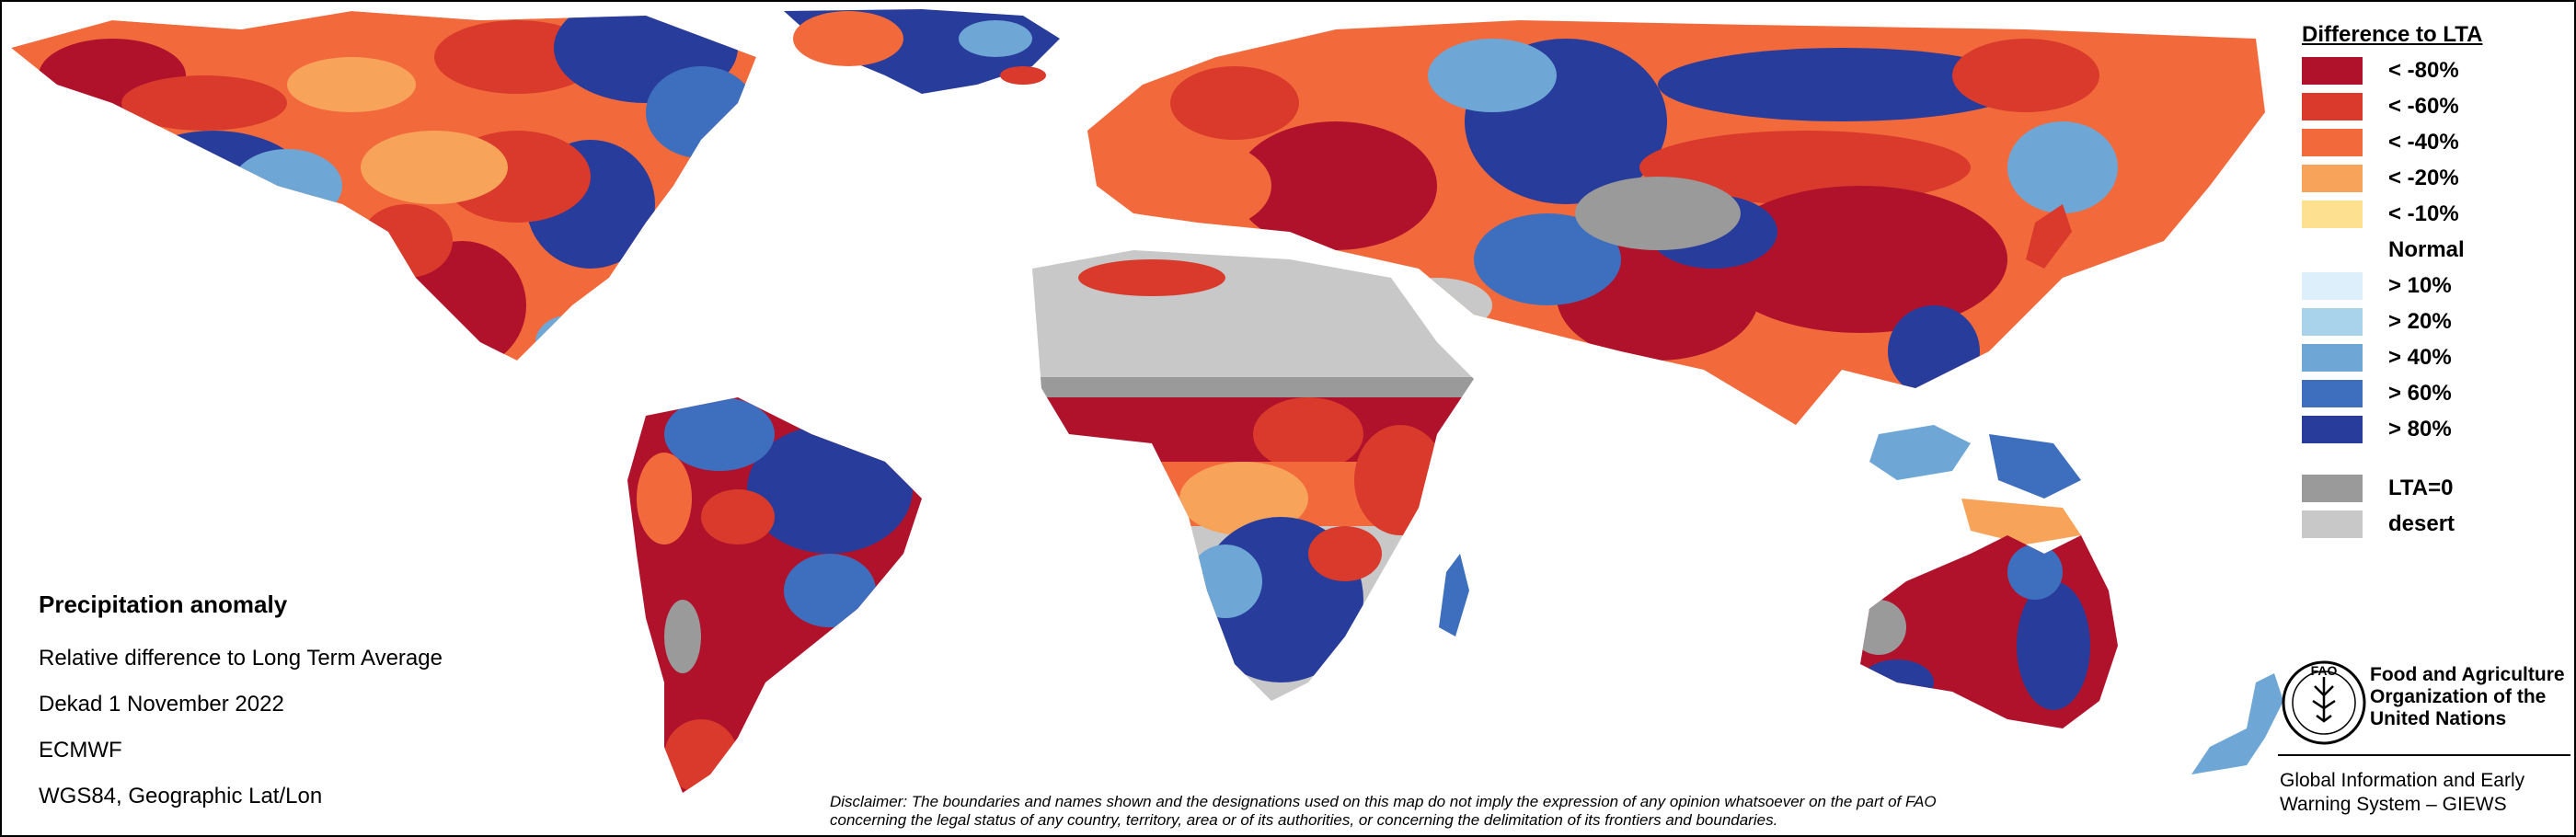 The height and width of the screenshot is (837, 2576). What do you see at coordinates (2383, 250) in the screenshot?
I see `legend-item: Normal` at bounding box center [2383, 250].